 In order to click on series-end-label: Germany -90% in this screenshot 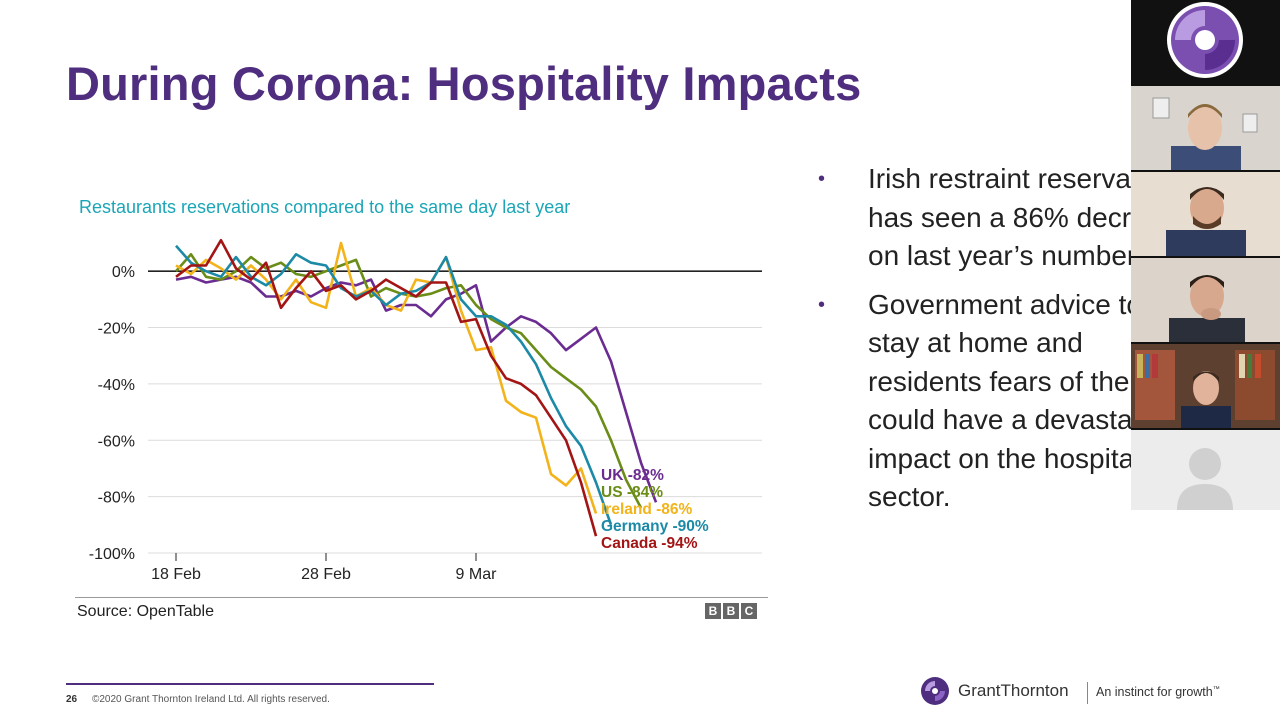, I will do `click(655, 526)`.